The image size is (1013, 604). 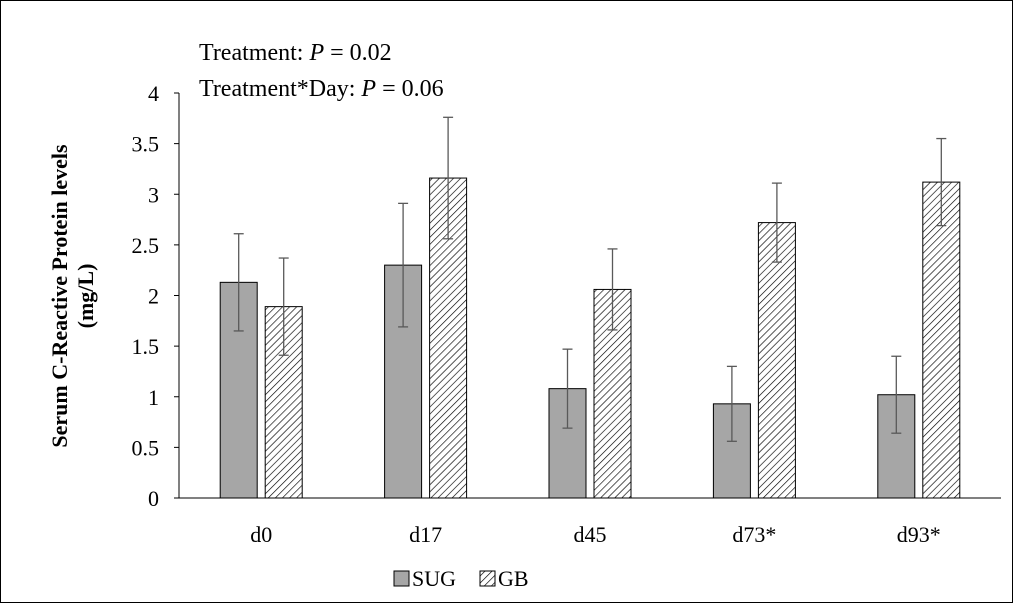 What do you see at coordinates (941, 182) in the screenshot?
I see `error-bar-gb-d93` at bounding box center [941, 182].